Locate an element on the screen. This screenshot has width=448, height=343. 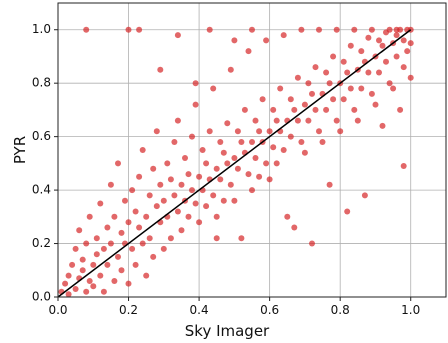
y-tick-label: 0.4 is located at coordinates (41, 190).